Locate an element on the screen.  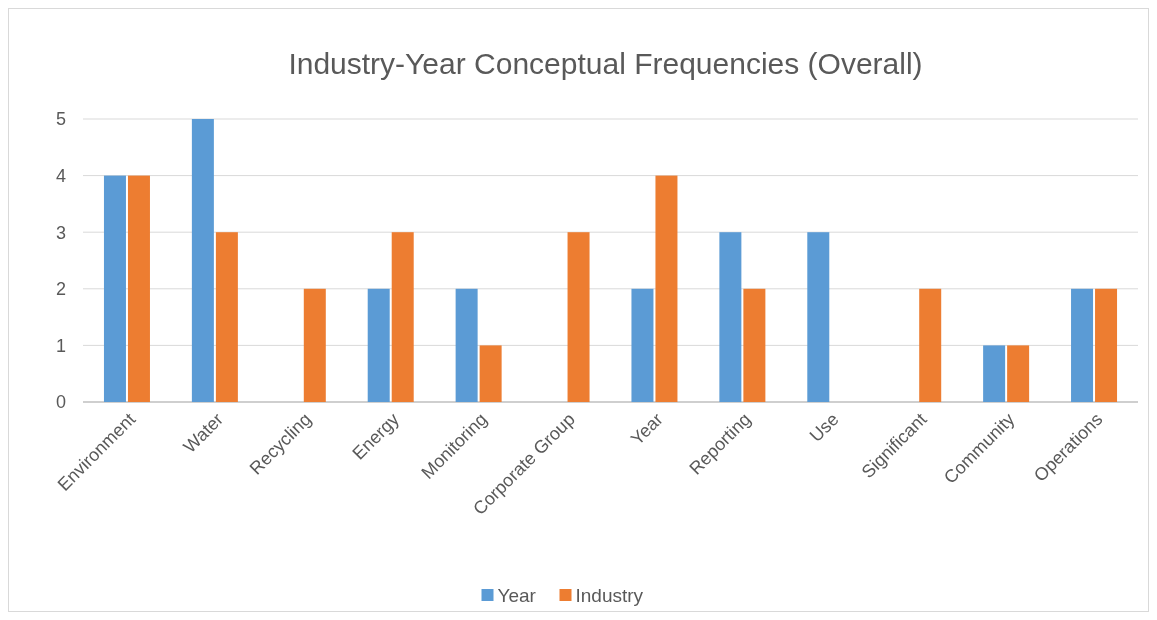
y-tick-label: 5 is located at coordinates (61, 119).